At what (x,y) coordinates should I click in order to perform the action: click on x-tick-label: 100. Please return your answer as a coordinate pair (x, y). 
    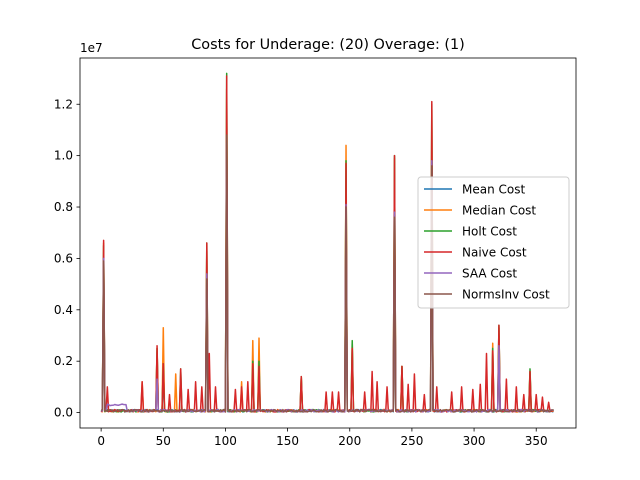
    Looking at the image, I should click on (225, 441).